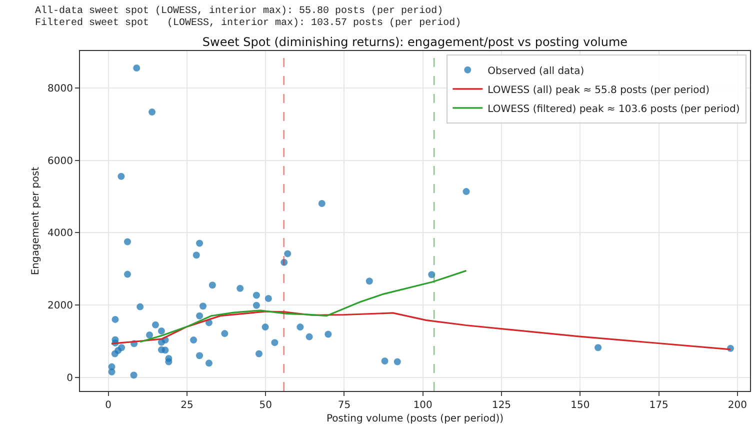 This screenshot has width=755, height=426. What do you see at coordinates (60, 306) in the screenshot?
I see `y-tick-label: 2000` at bounding box center [60, 306].